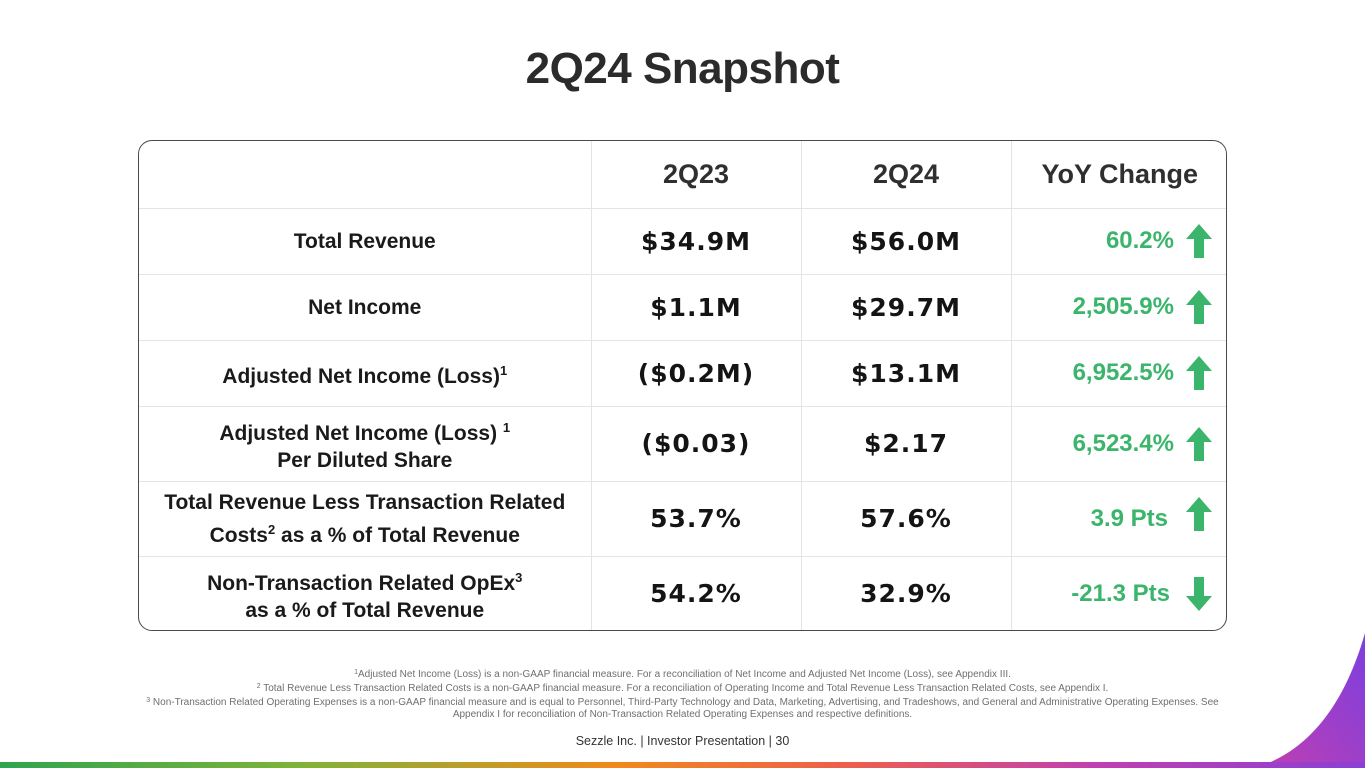 This screenshot has height=768, width=1365. I want to click on brand-gradient-bar, so click(682, 765).